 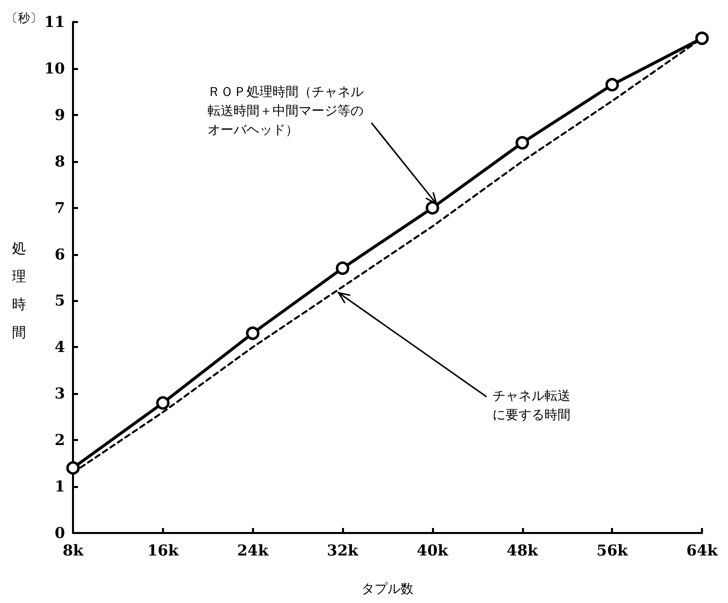 What do you see at coordinates (253, 551) in the screenshot?
I see `x-tick-label: 24k` at bounding box center [253, 551].